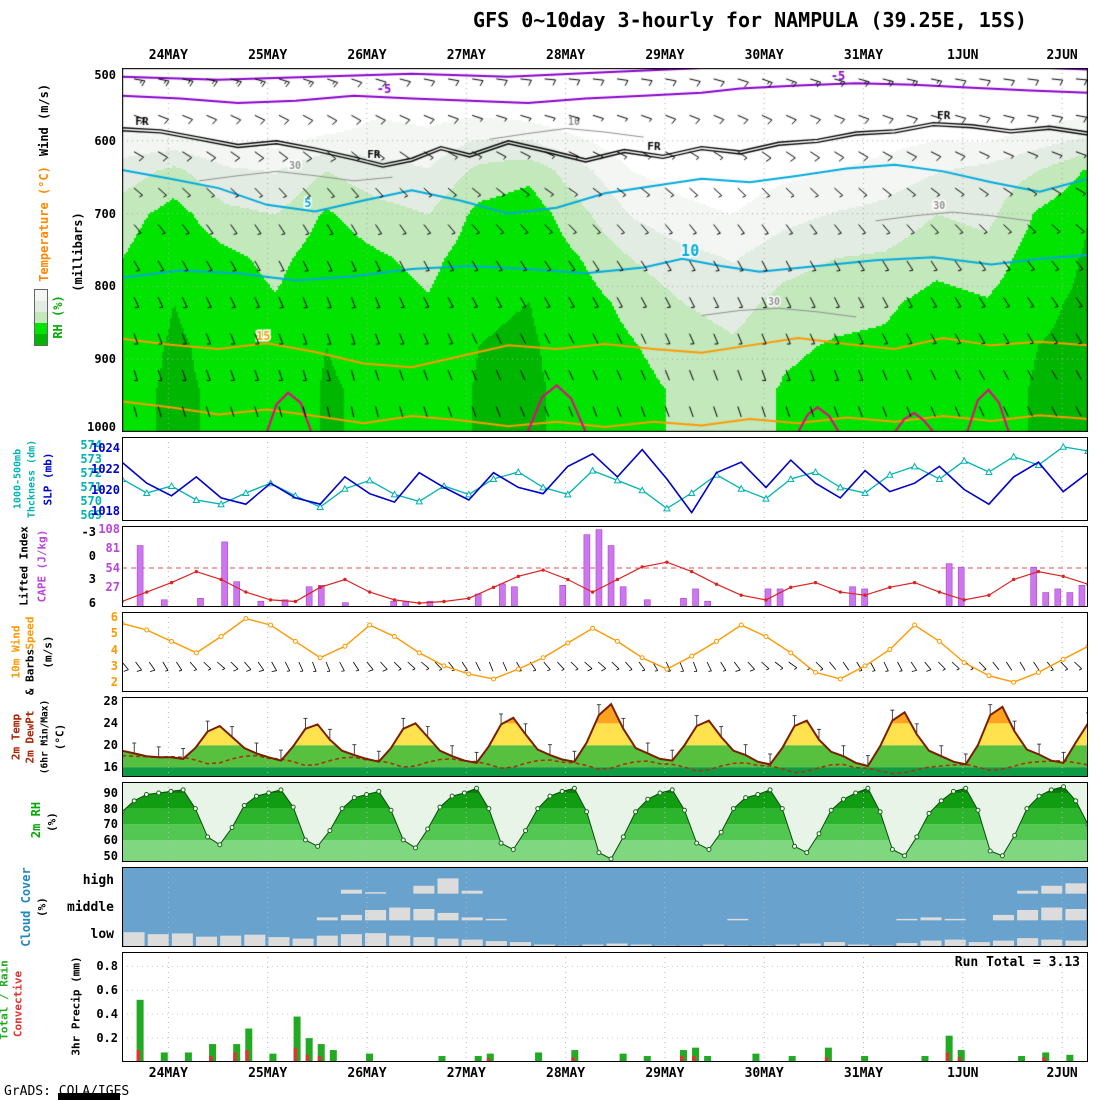  What do you see at coordinates (105, 286) in the screenshot?
I see `axis-tick-label: 800` at bounding box center [105, 286].